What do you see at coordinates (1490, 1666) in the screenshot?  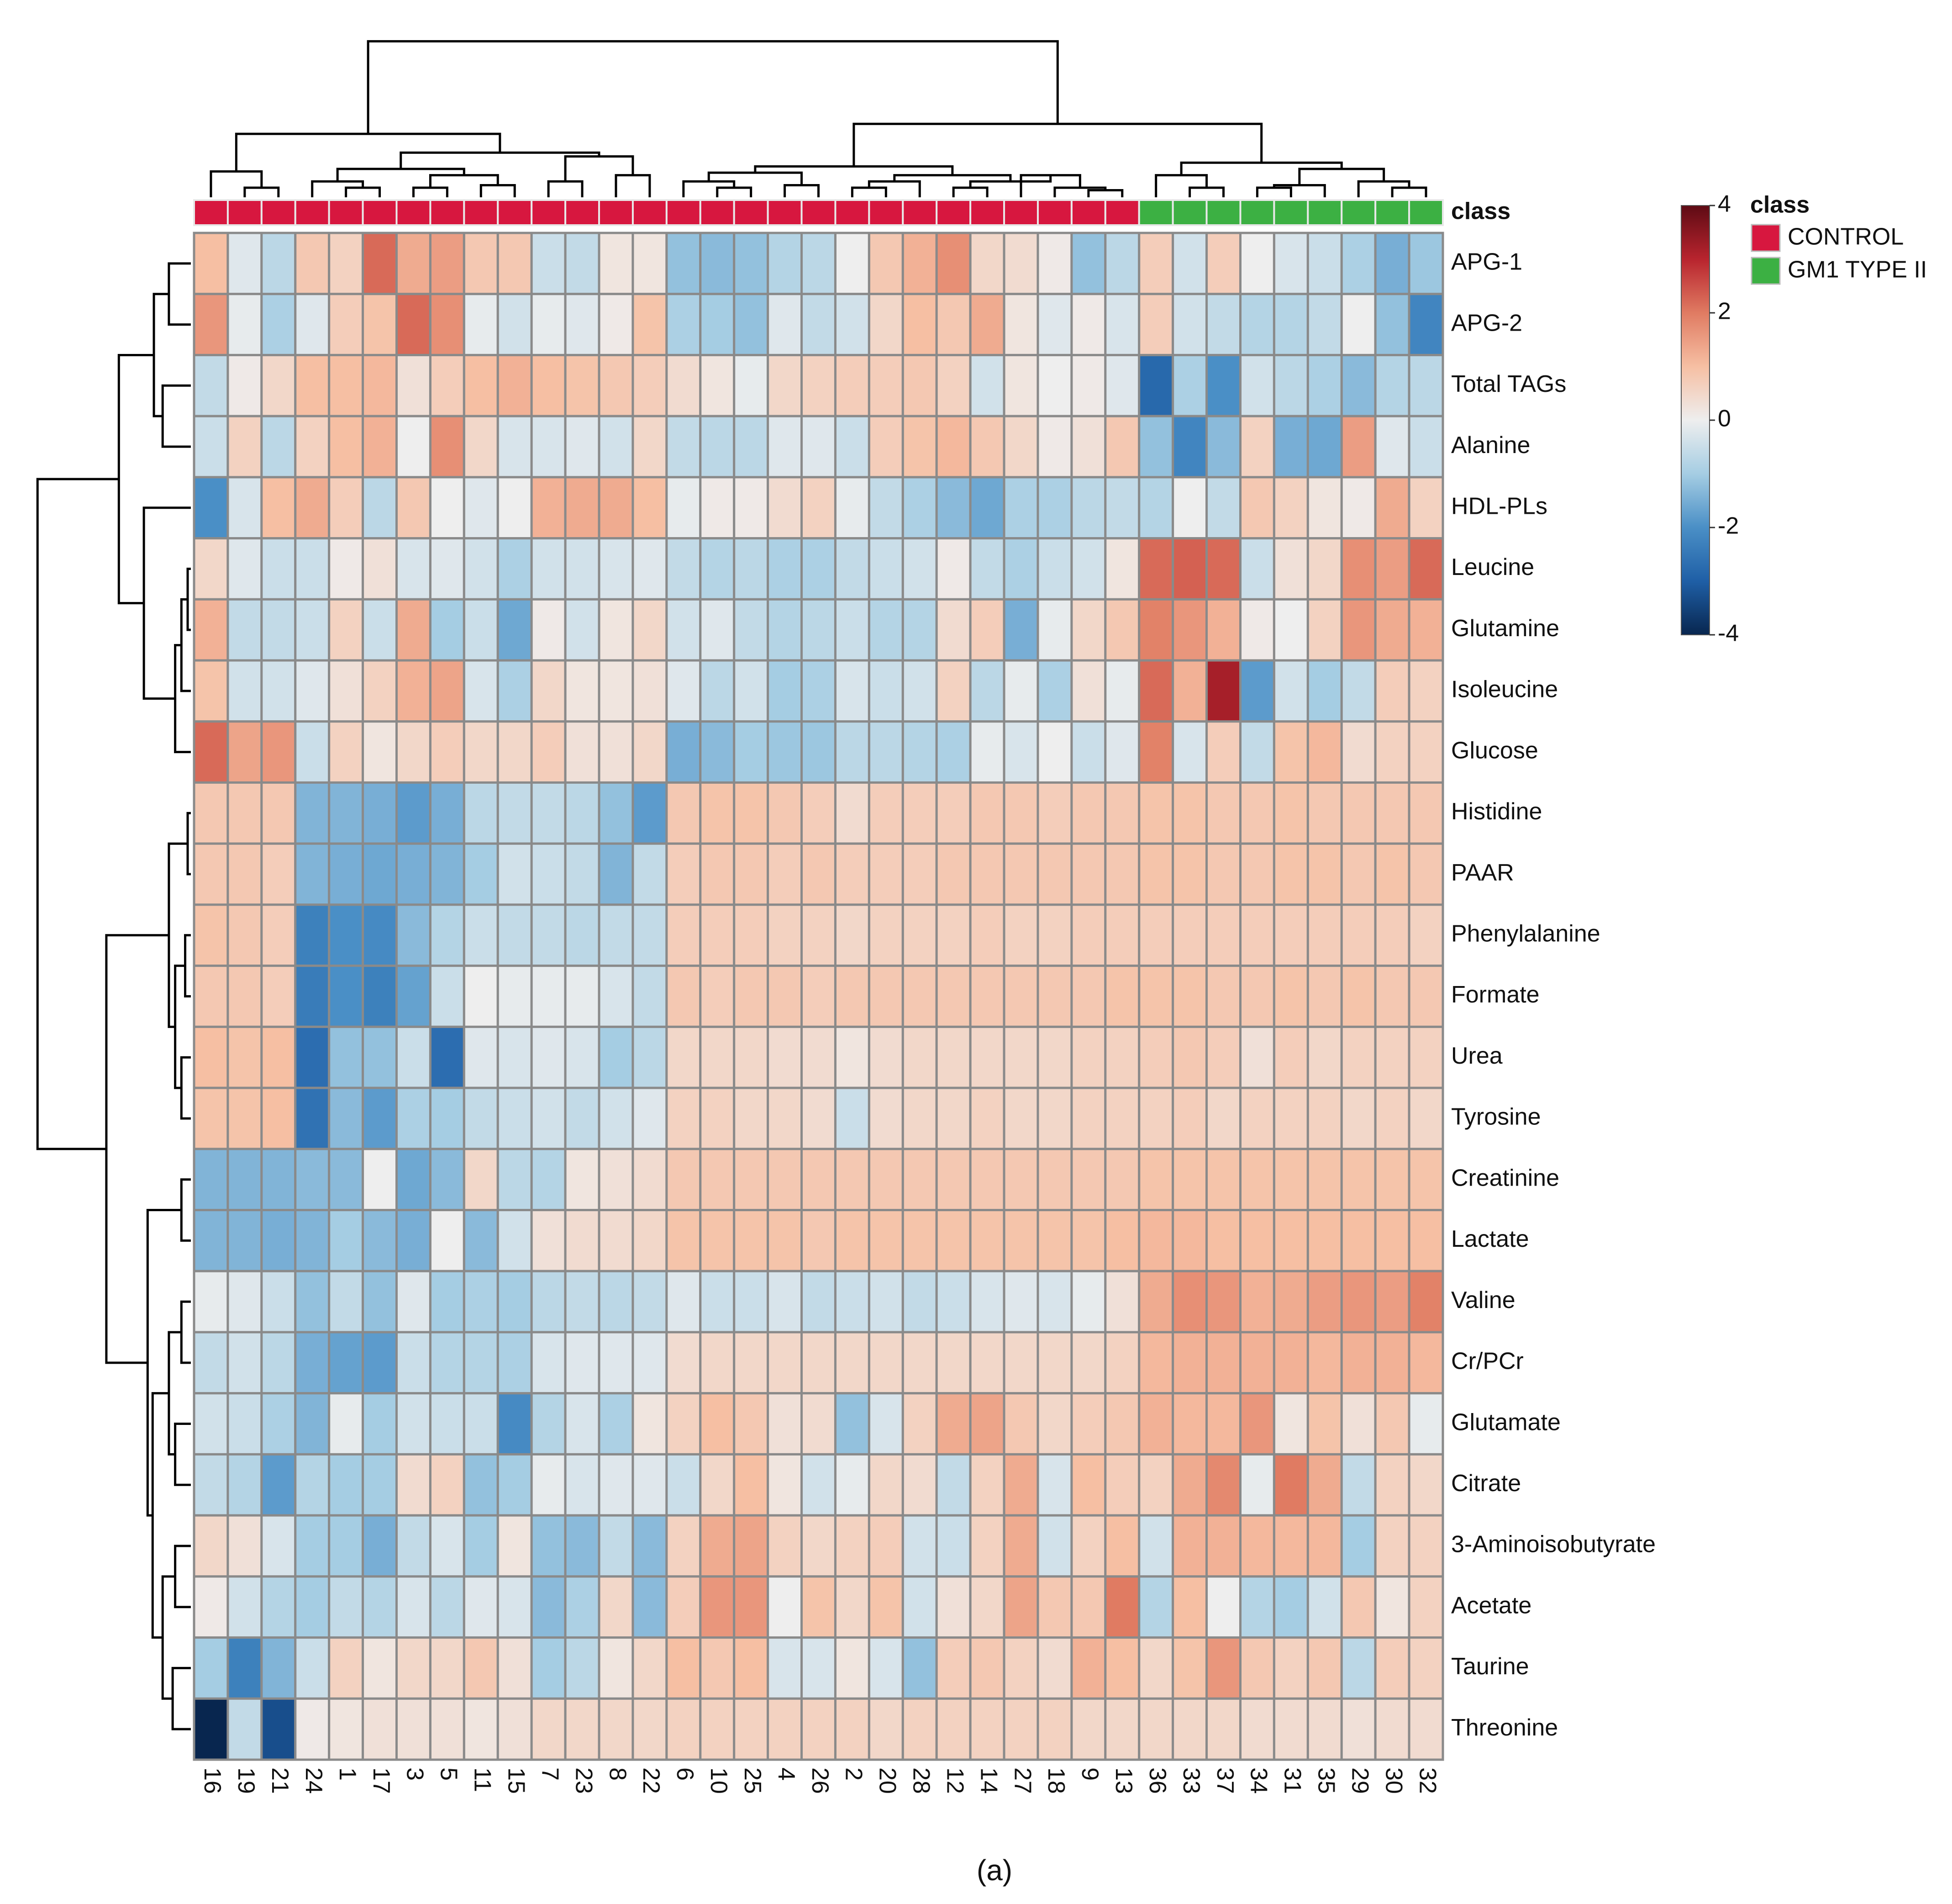 I see `row-label: Taurine` at bounding box center [1490, 1666].